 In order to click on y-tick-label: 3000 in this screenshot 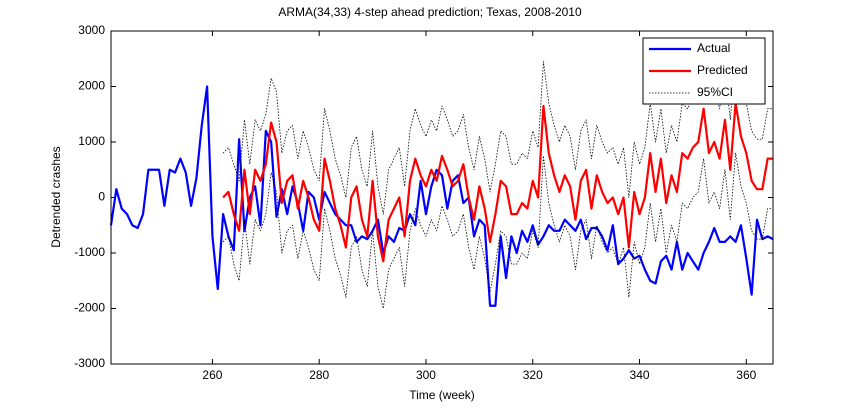, I will do `click(91, 30)`.